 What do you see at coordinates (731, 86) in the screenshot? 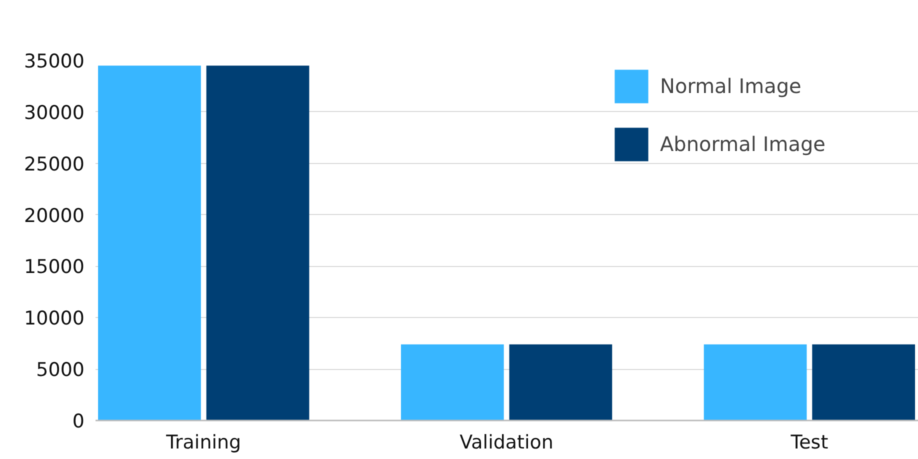
I see `legend-label: Normal Image` at bounding box center [731, 86].